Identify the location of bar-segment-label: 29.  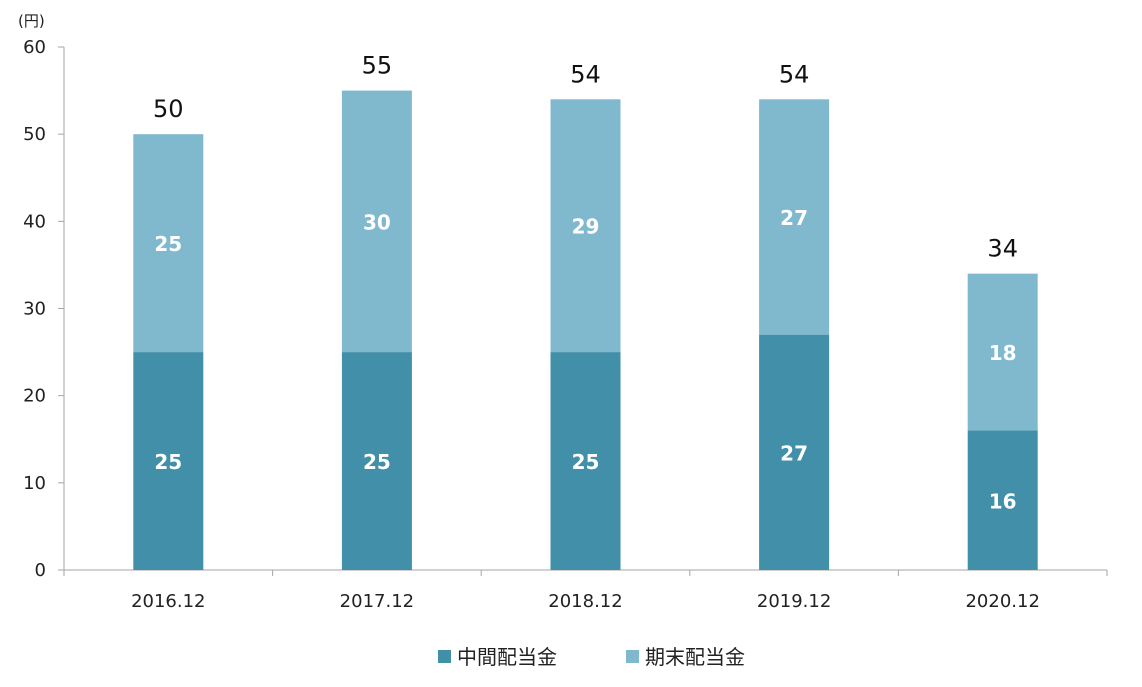
(586, 227).